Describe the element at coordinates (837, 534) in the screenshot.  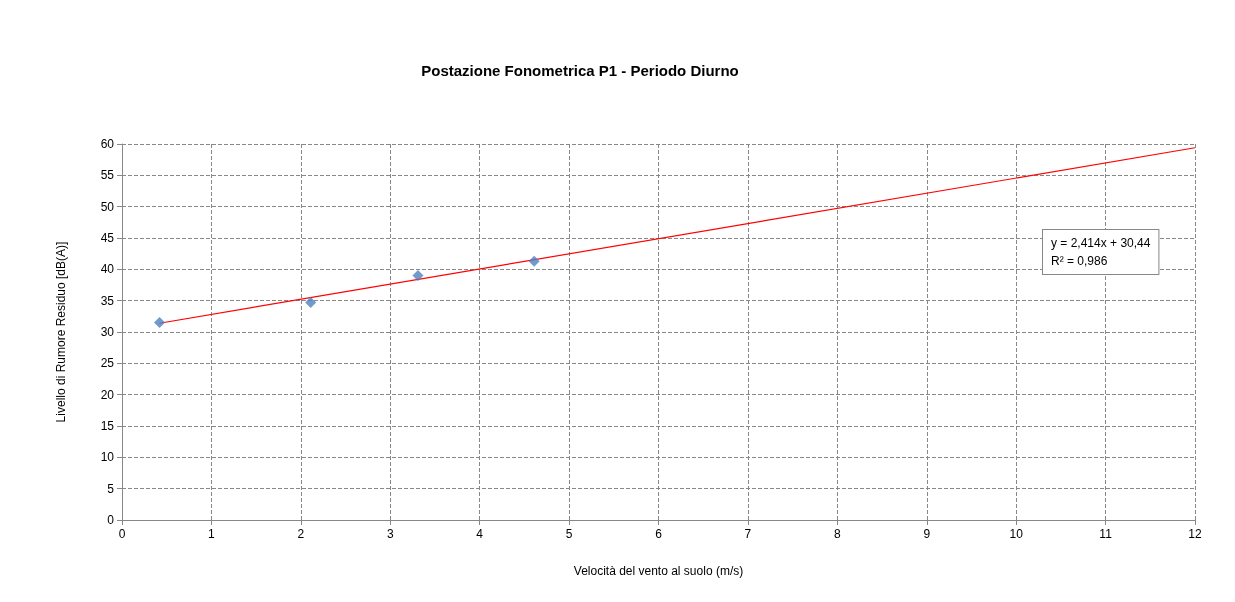
I see `x-tick-label: 8` at that location.